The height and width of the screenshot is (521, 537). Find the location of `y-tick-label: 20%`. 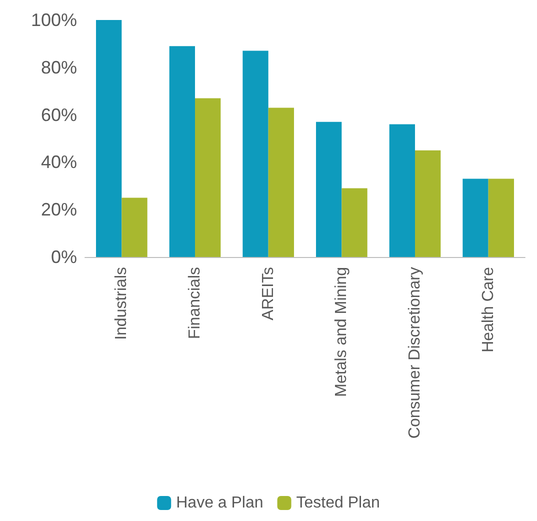

y-tick-label: 20% is located at coordinates (58, 210).